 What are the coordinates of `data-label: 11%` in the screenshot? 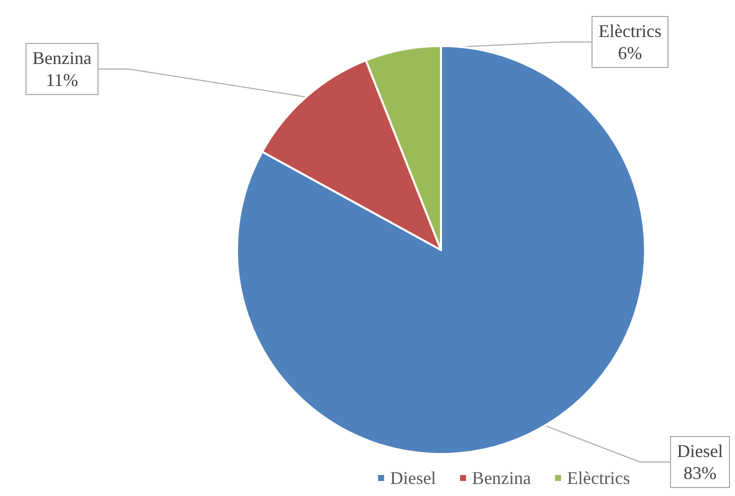 It's located at (62, 80).